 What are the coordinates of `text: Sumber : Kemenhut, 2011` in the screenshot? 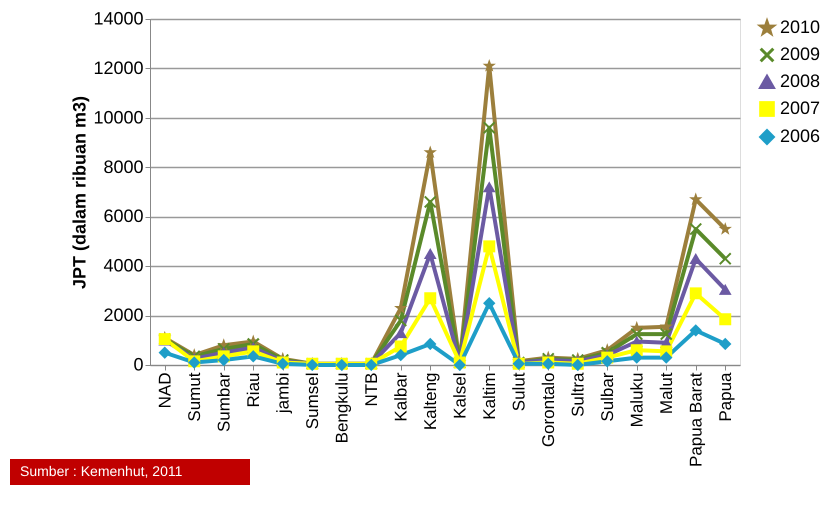 It's located at (101, 471).